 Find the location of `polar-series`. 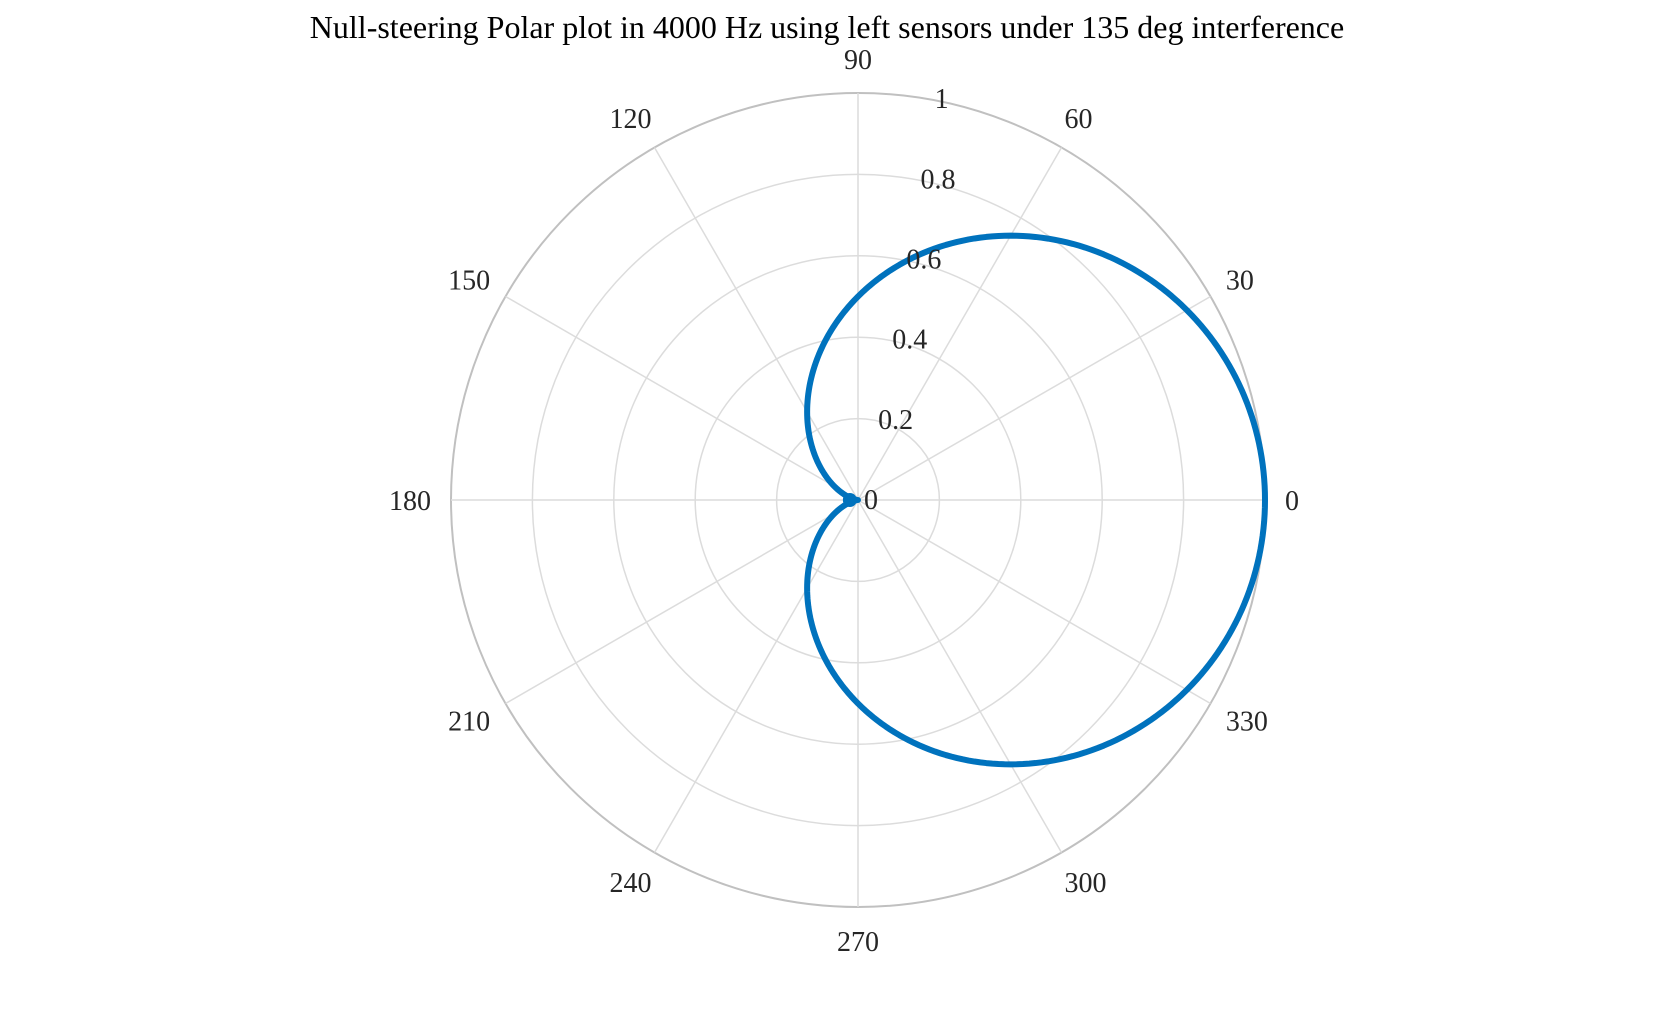

polar-series is located at coordinates (1036, 500).